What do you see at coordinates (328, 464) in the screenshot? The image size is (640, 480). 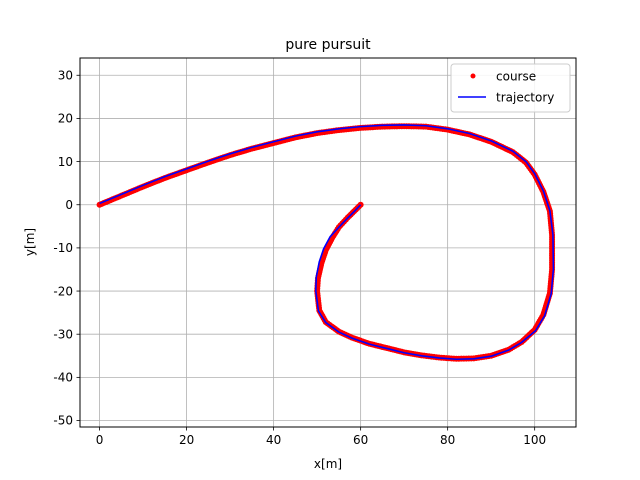 I see `x-axis-label: x[m]` at bounding box center [328, 464].